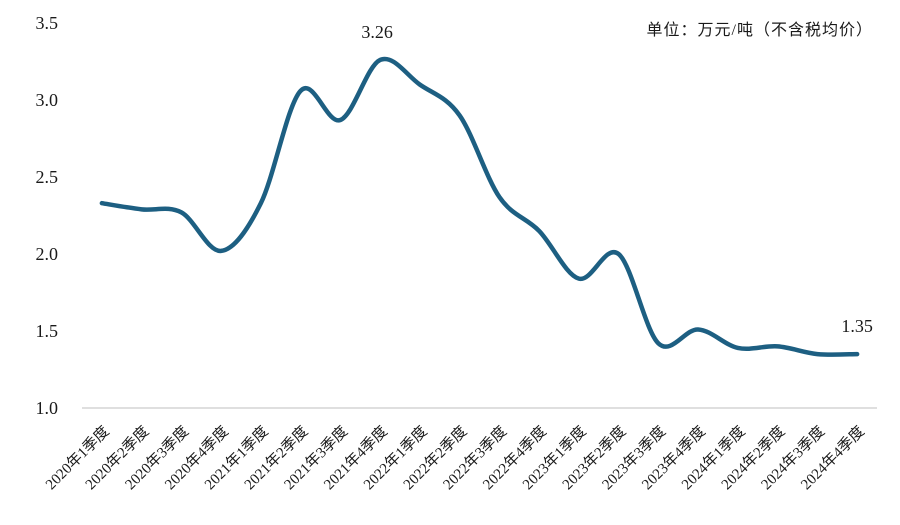 This screenshot has height=525, width=900. I want to click on y-tick-label: 2.5, so click(47, 177).